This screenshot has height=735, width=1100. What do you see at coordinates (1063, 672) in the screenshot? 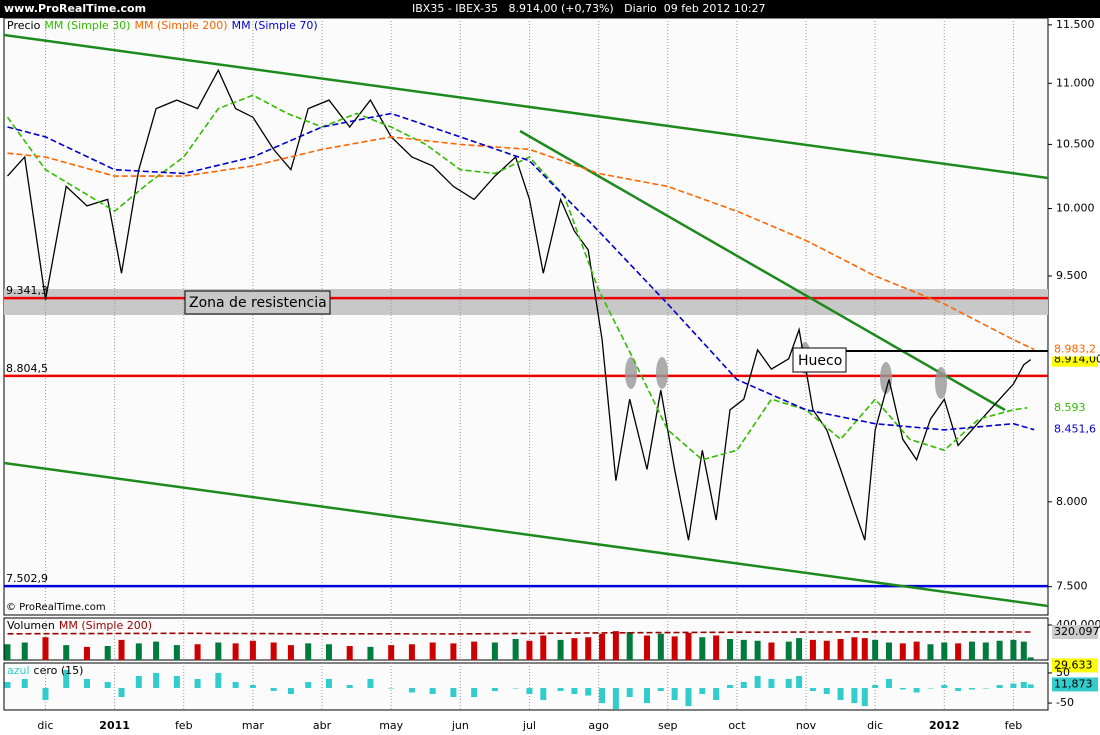
I see `y-tick-label: 50` at bounding box center [1063, 672].